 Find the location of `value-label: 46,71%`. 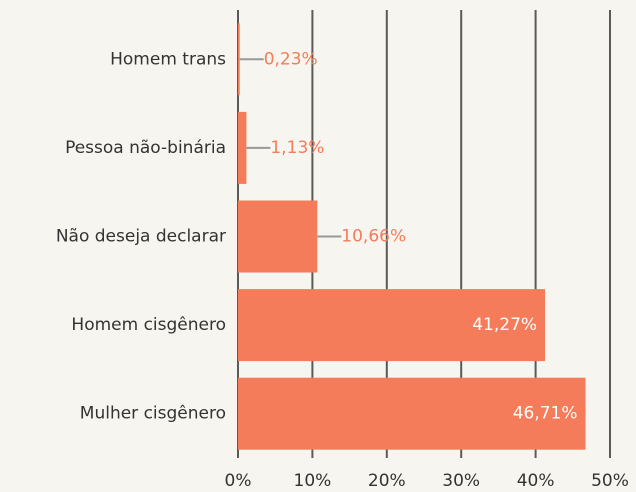

value-label: 46,71% is located at coordinates (545, 414).